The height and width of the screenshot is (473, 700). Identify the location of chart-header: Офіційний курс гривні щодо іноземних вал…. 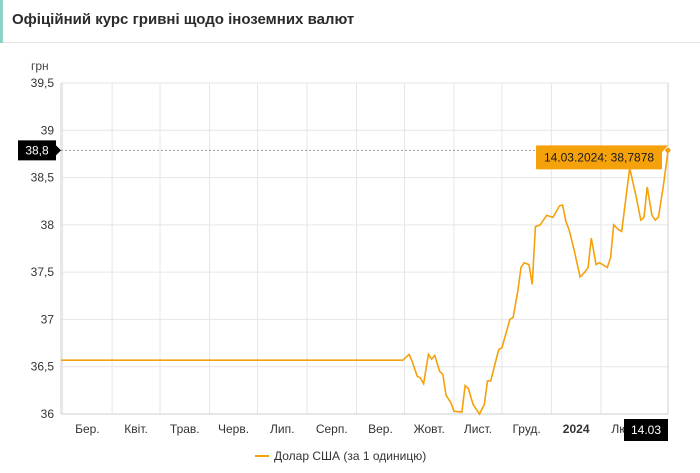
(350, 21).